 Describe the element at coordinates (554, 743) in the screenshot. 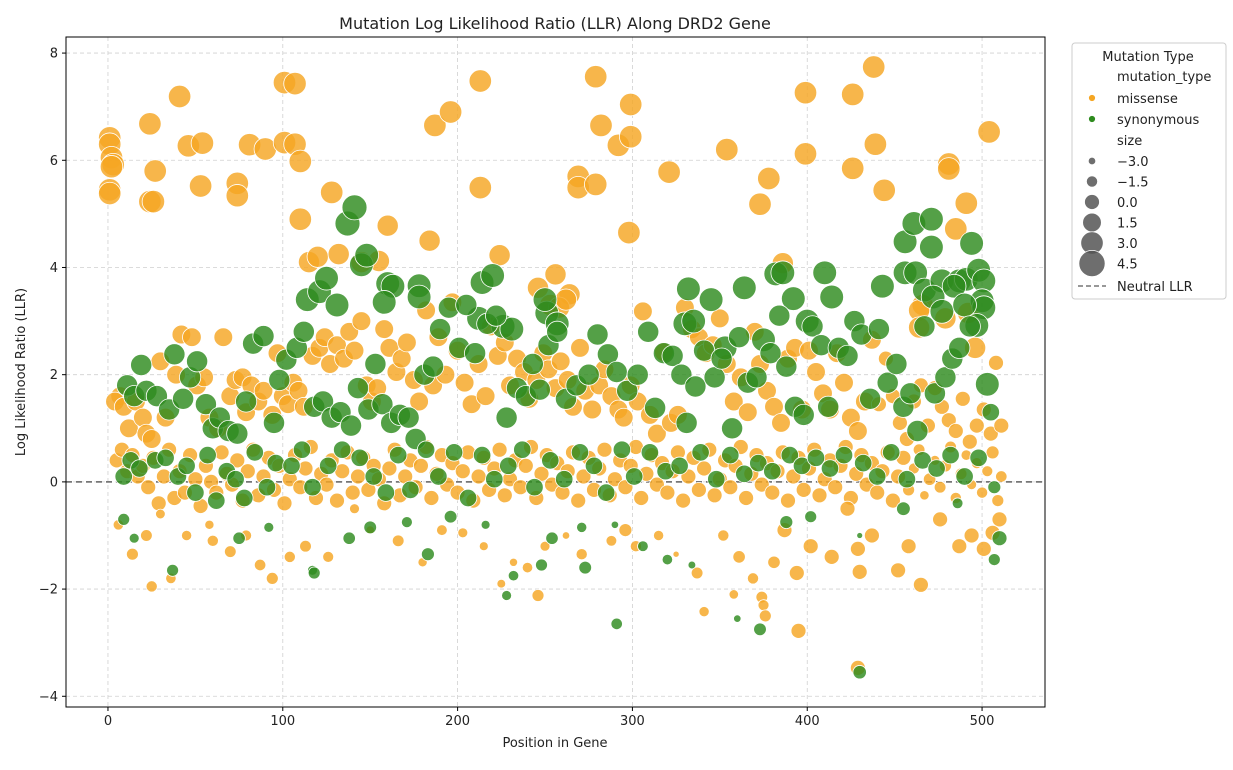

I see `x-axis-label: Position in Gene` at that location.